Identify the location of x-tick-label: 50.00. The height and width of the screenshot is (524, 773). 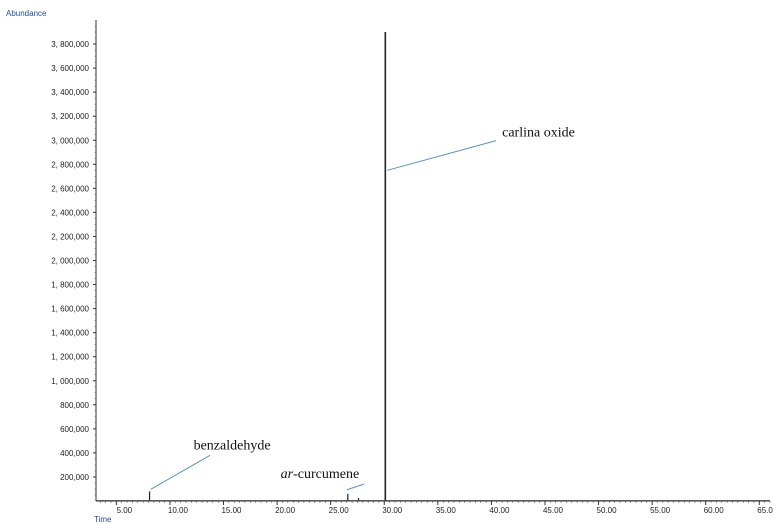
(607, 510).